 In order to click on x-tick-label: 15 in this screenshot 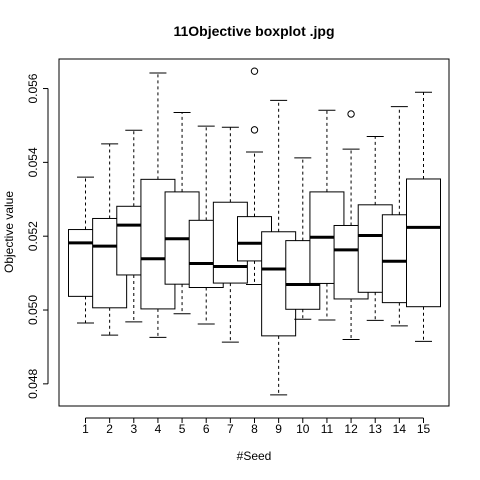, I will do `click(424, 429)`.